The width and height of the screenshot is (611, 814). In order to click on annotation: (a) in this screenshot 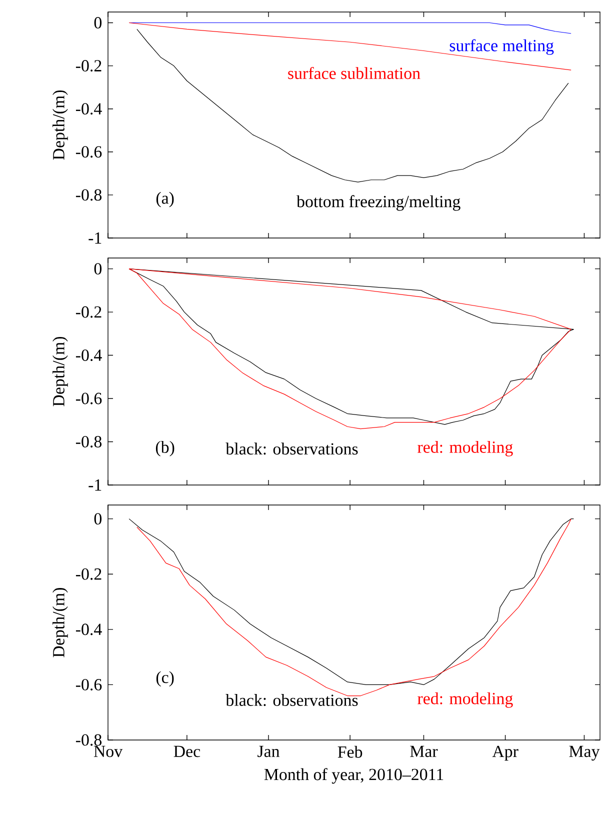, I will do `click(165, 200)`.